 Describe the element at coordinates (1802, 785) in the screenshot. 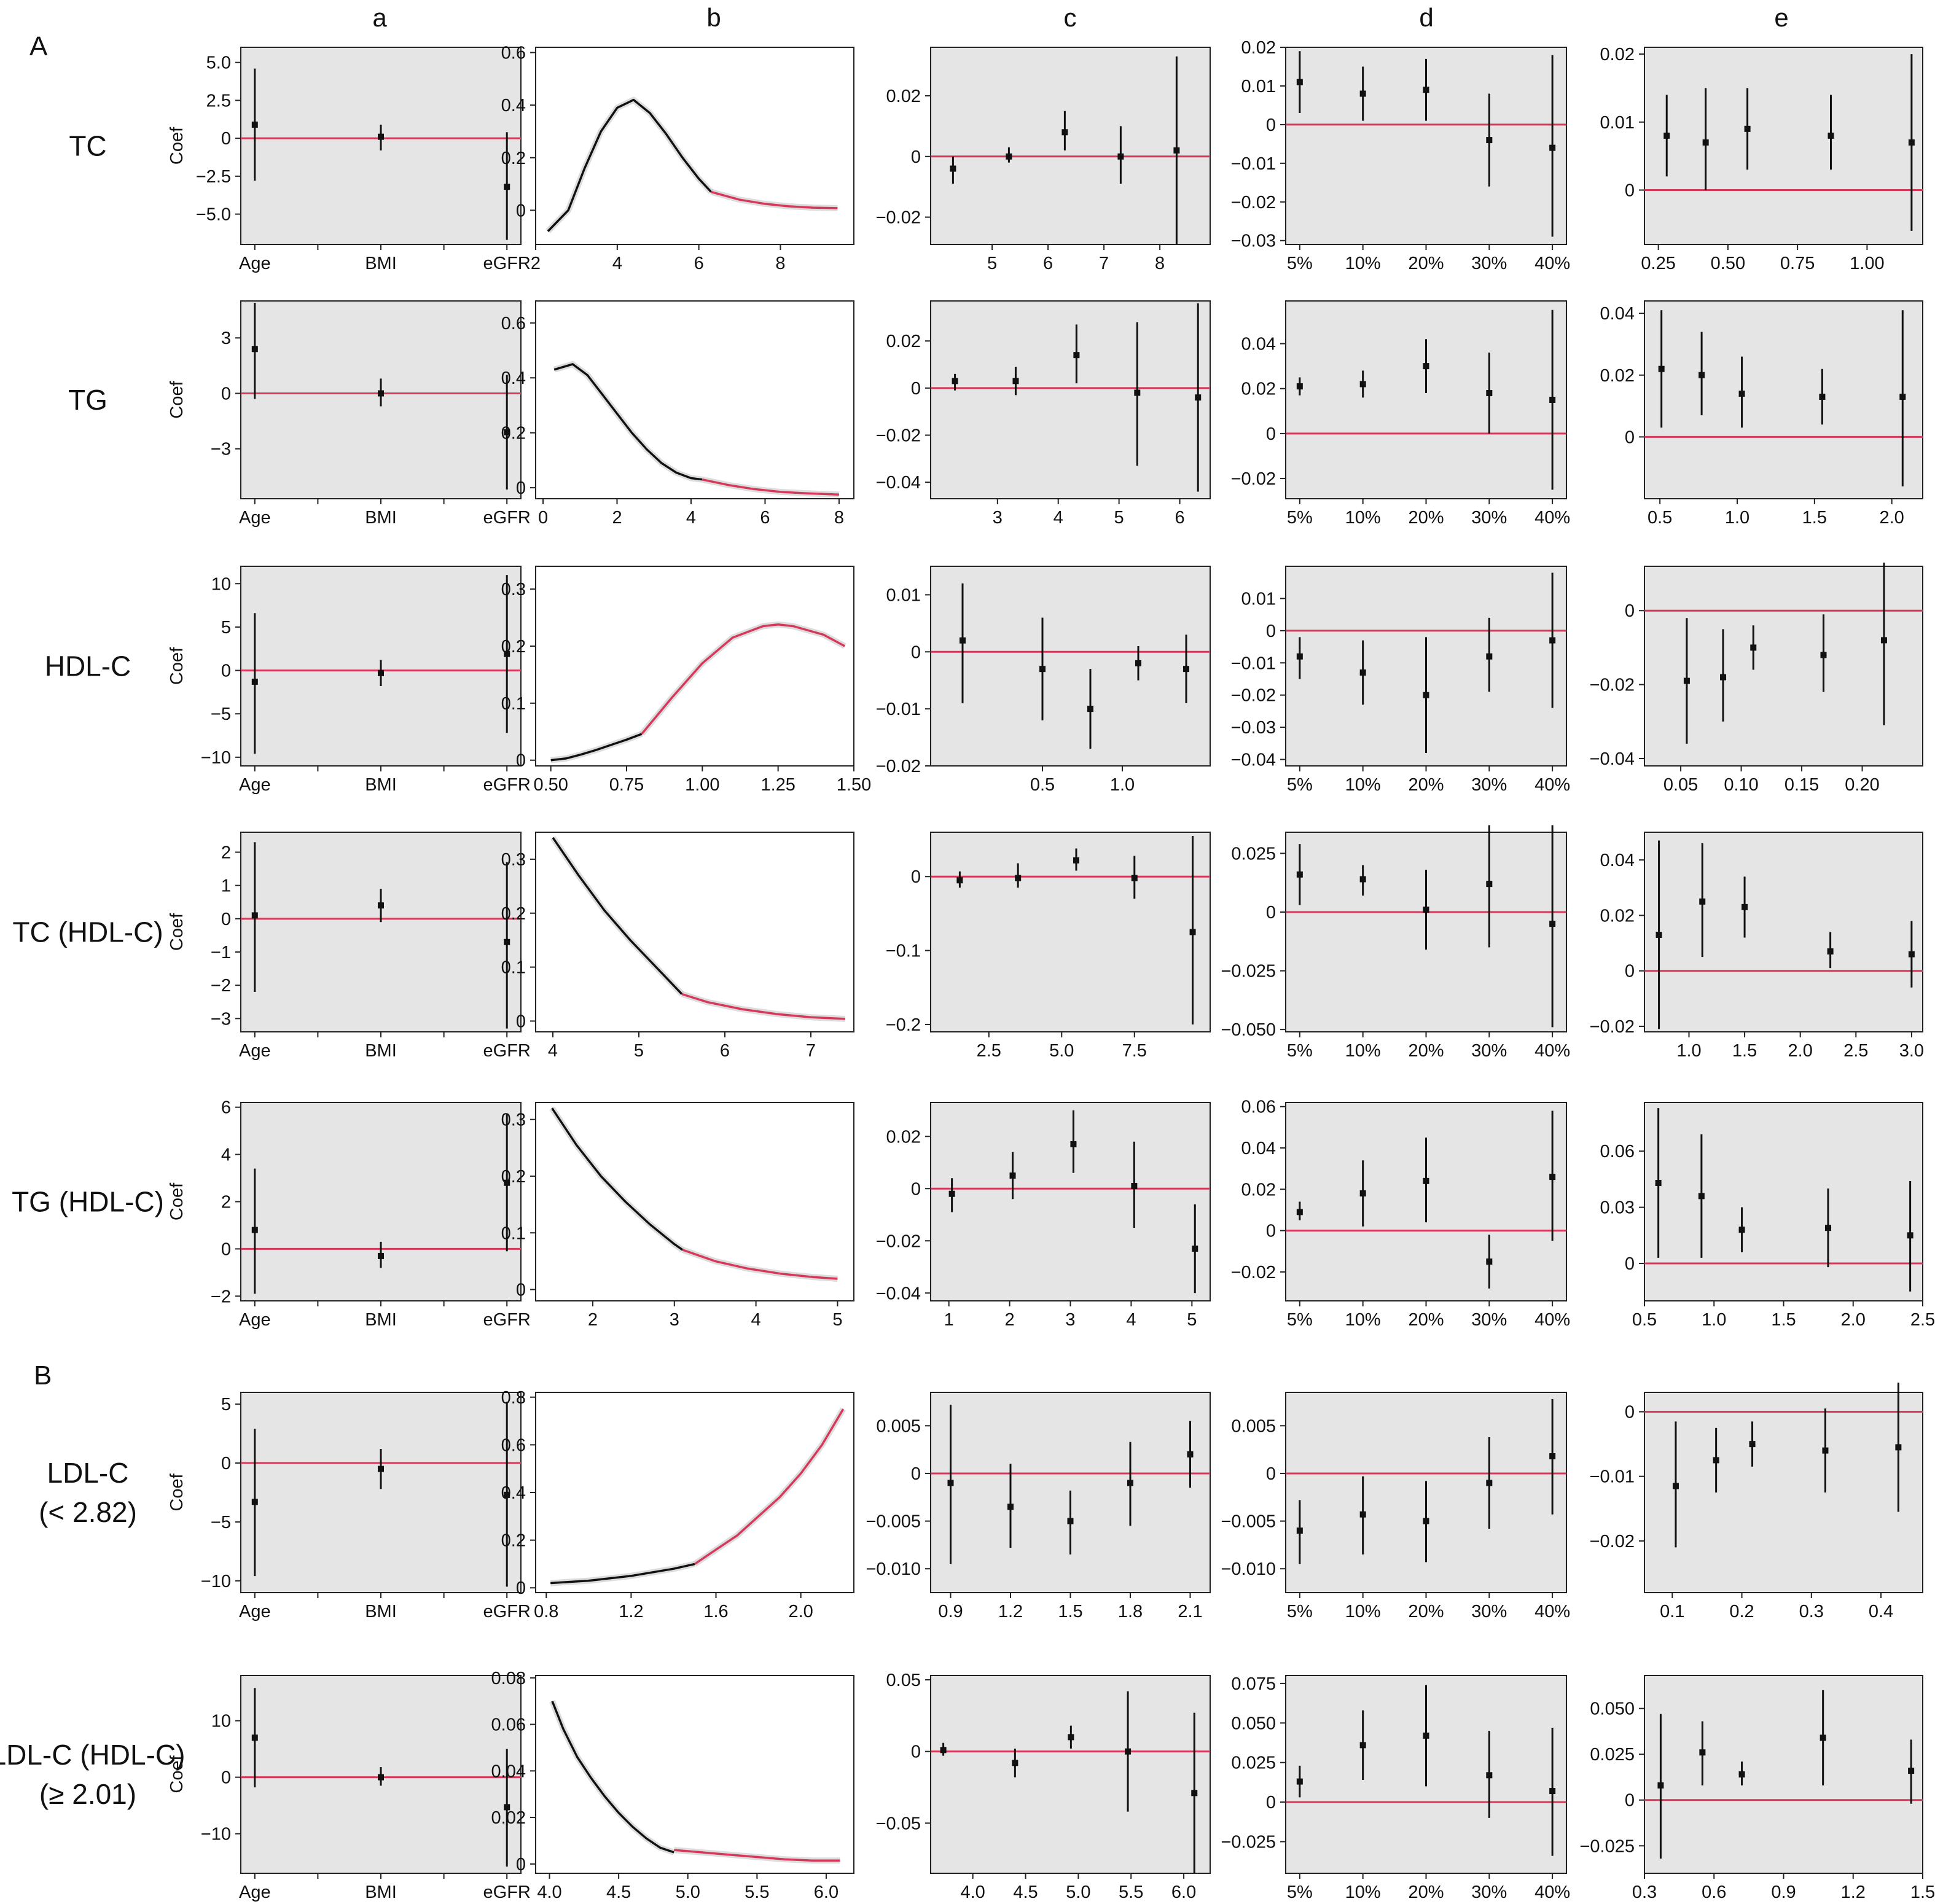

I see `x-tick-label: 0.15` at that location.